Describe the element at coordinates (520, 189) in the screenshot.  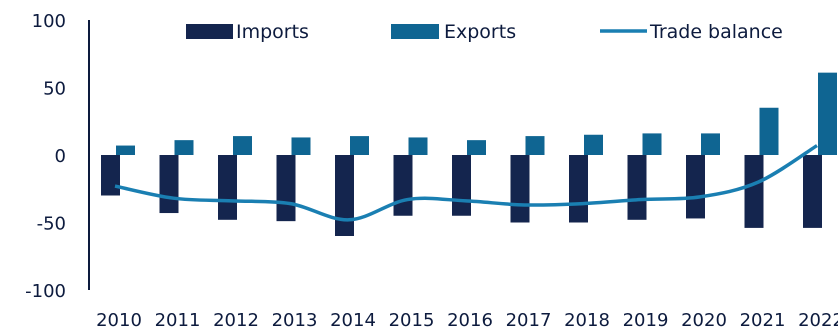
I see `bar-imports-2017` at that location.